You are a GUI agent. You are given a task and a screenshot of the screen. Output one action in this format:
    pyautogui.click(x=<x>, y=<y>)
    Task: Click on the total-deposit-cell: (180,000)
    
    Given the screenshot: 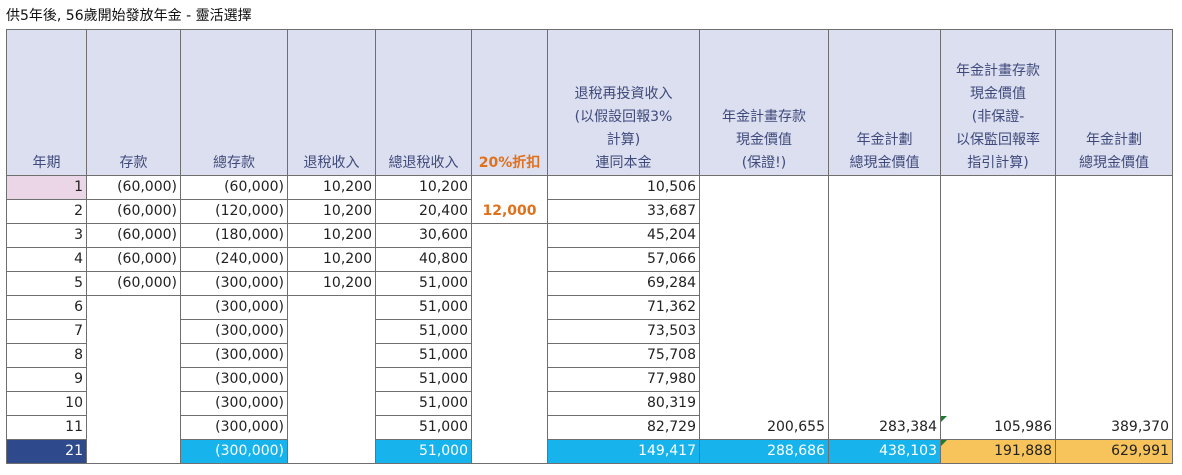 What is the action you would take?
    pyautogui.click(x=234, y=235)
    